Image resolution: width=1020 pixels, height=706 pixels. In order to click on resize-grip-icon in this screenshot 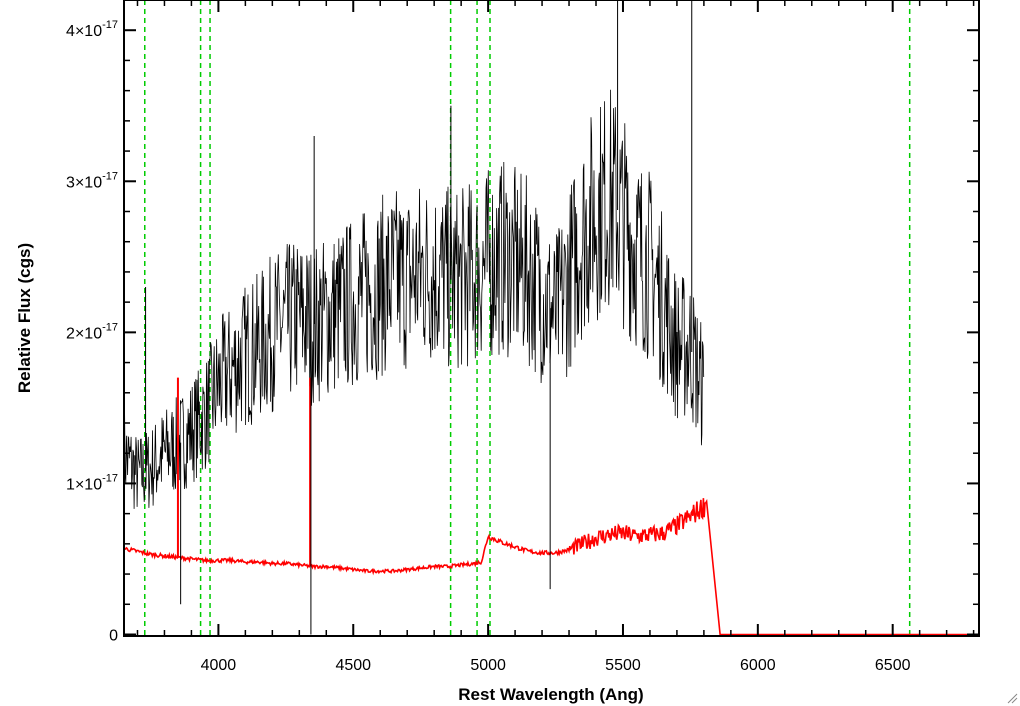, I will do `click(1012, 698)`.